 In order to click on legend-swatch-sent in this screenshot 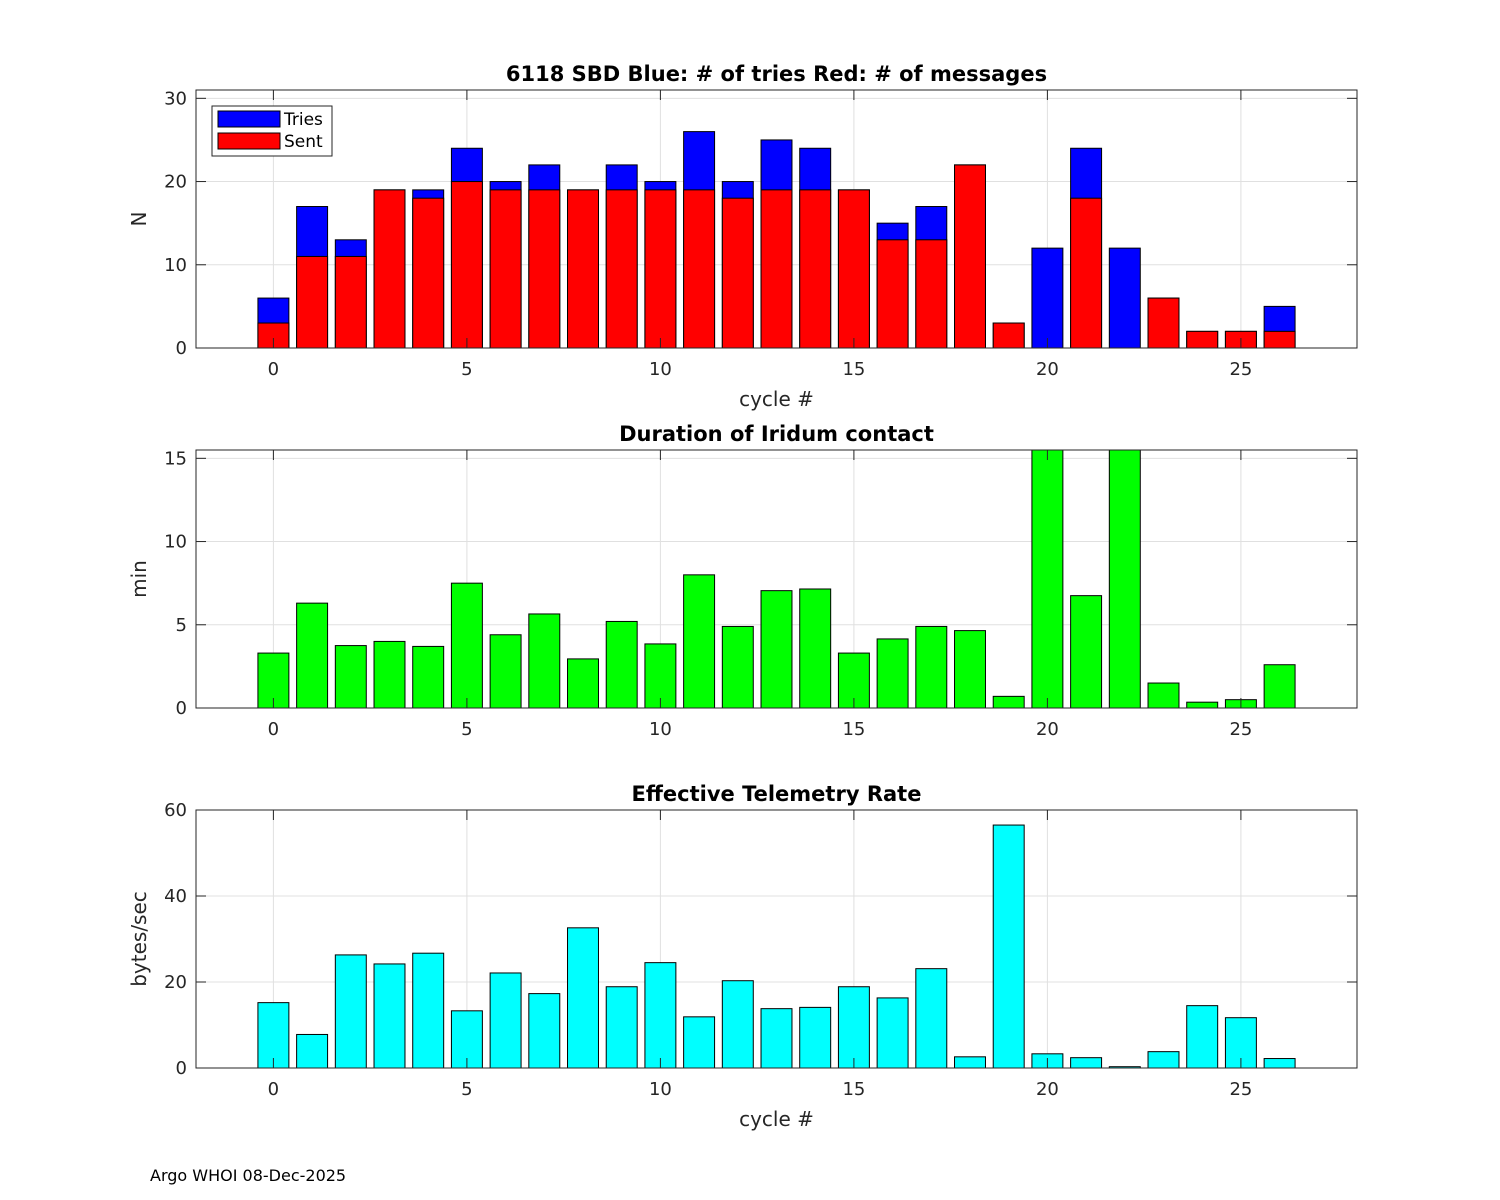, I will do `click(249, 141)`.